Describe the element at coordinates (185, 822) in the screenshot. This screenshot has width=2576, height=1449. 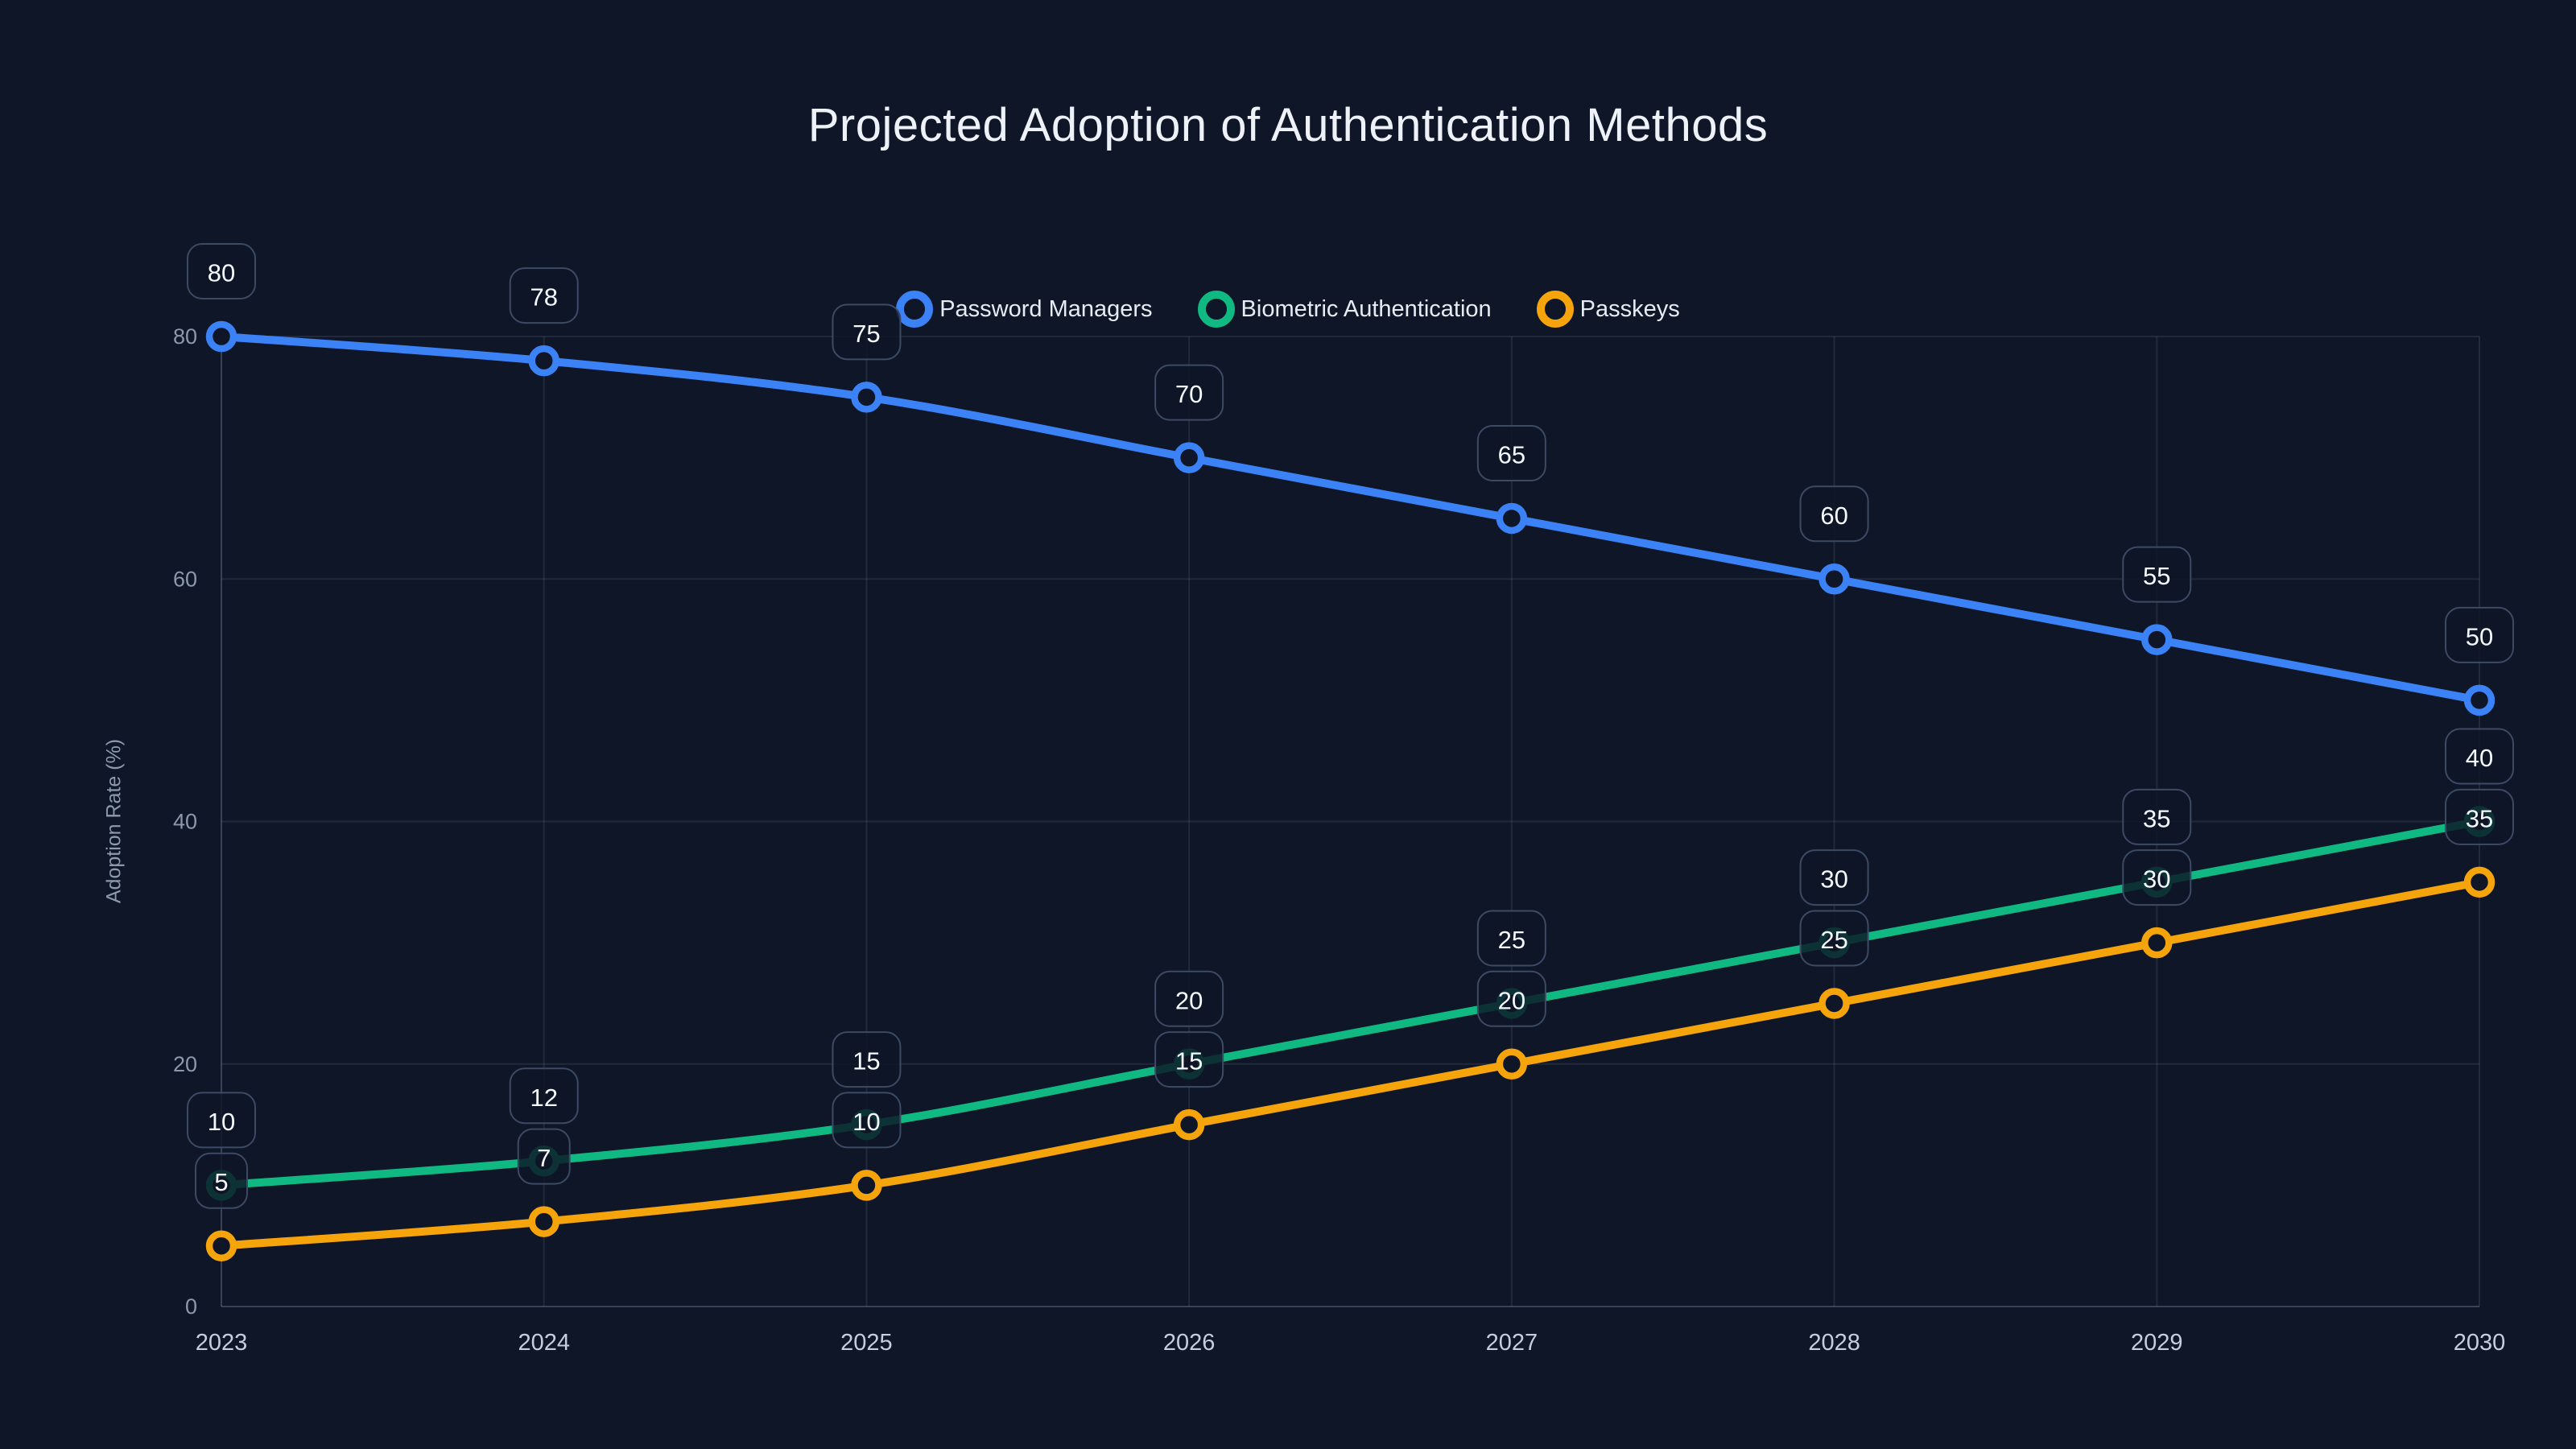
I see `y-tick-label: 40` at that location.